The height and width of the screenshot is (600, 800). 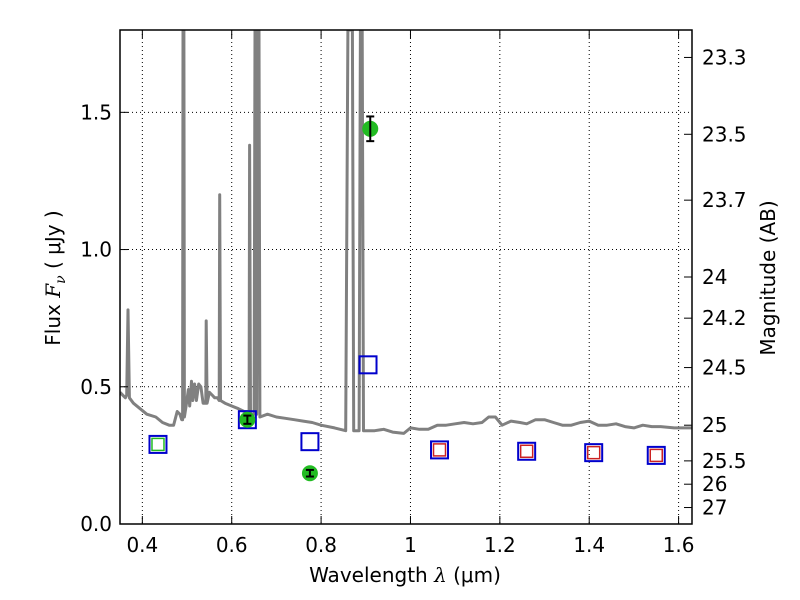 What do you see at coordinates (714, 277) in the screenshot?
I see `y2-tick-label: 24` at bounding box center [714, 277].